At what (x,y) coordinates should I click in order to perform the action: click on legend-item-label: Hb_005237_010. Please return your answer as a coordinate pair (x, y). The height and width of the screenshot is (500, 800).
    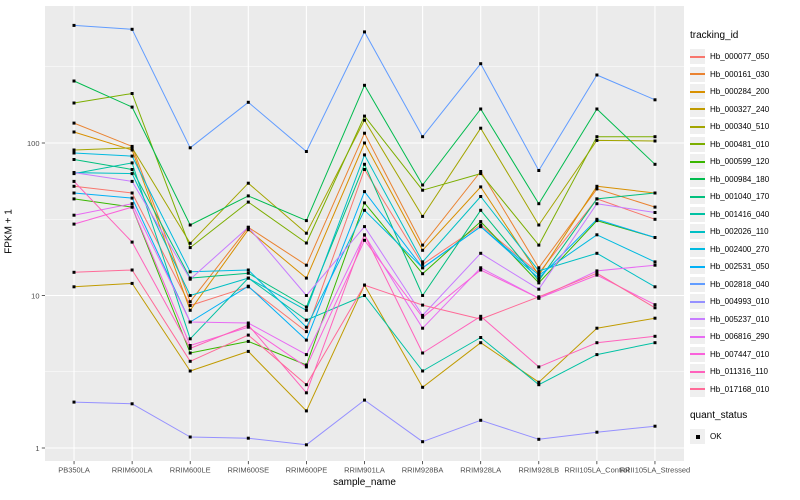
    Looking at the image, I should click on (740, 319).